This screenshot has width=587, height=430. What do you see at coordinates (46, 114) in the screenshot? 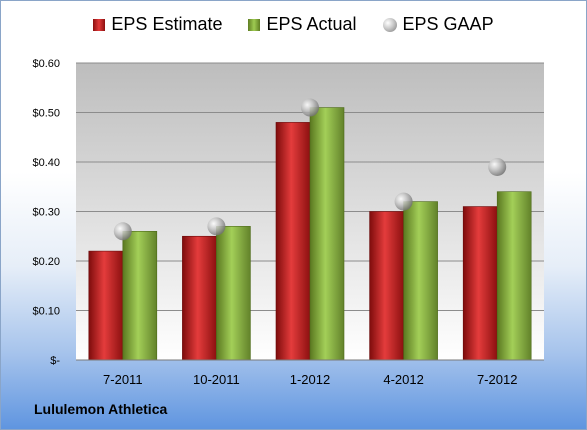
I see `y-tick-label: $0.50` at bounding box center [46, 114].